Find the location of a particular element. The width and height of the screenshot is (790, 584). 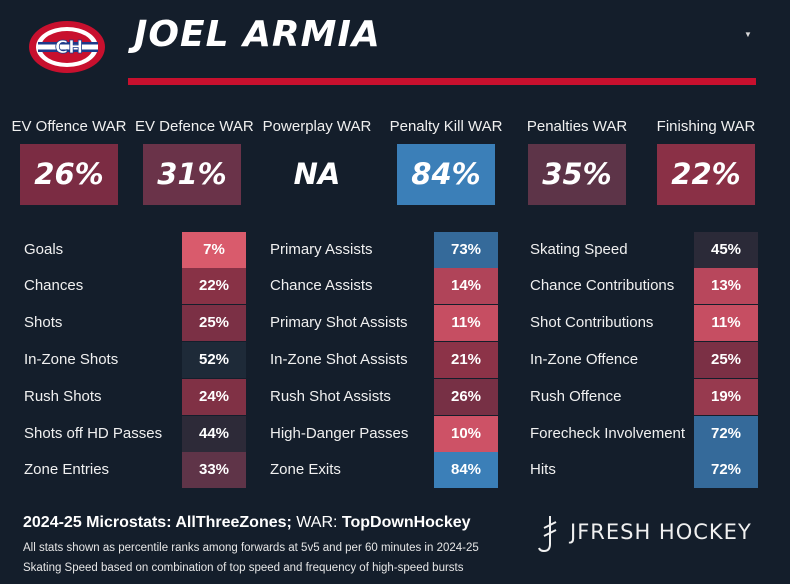

war-label: Finishing WAR is located at coordinates (706, 126).